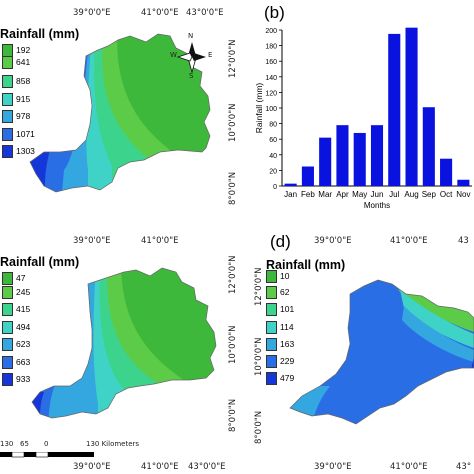  What do you see at coordinates (429, 194) in the screenshot?
I see `x-tick-label: Sep` at bounding box center [429, 194].